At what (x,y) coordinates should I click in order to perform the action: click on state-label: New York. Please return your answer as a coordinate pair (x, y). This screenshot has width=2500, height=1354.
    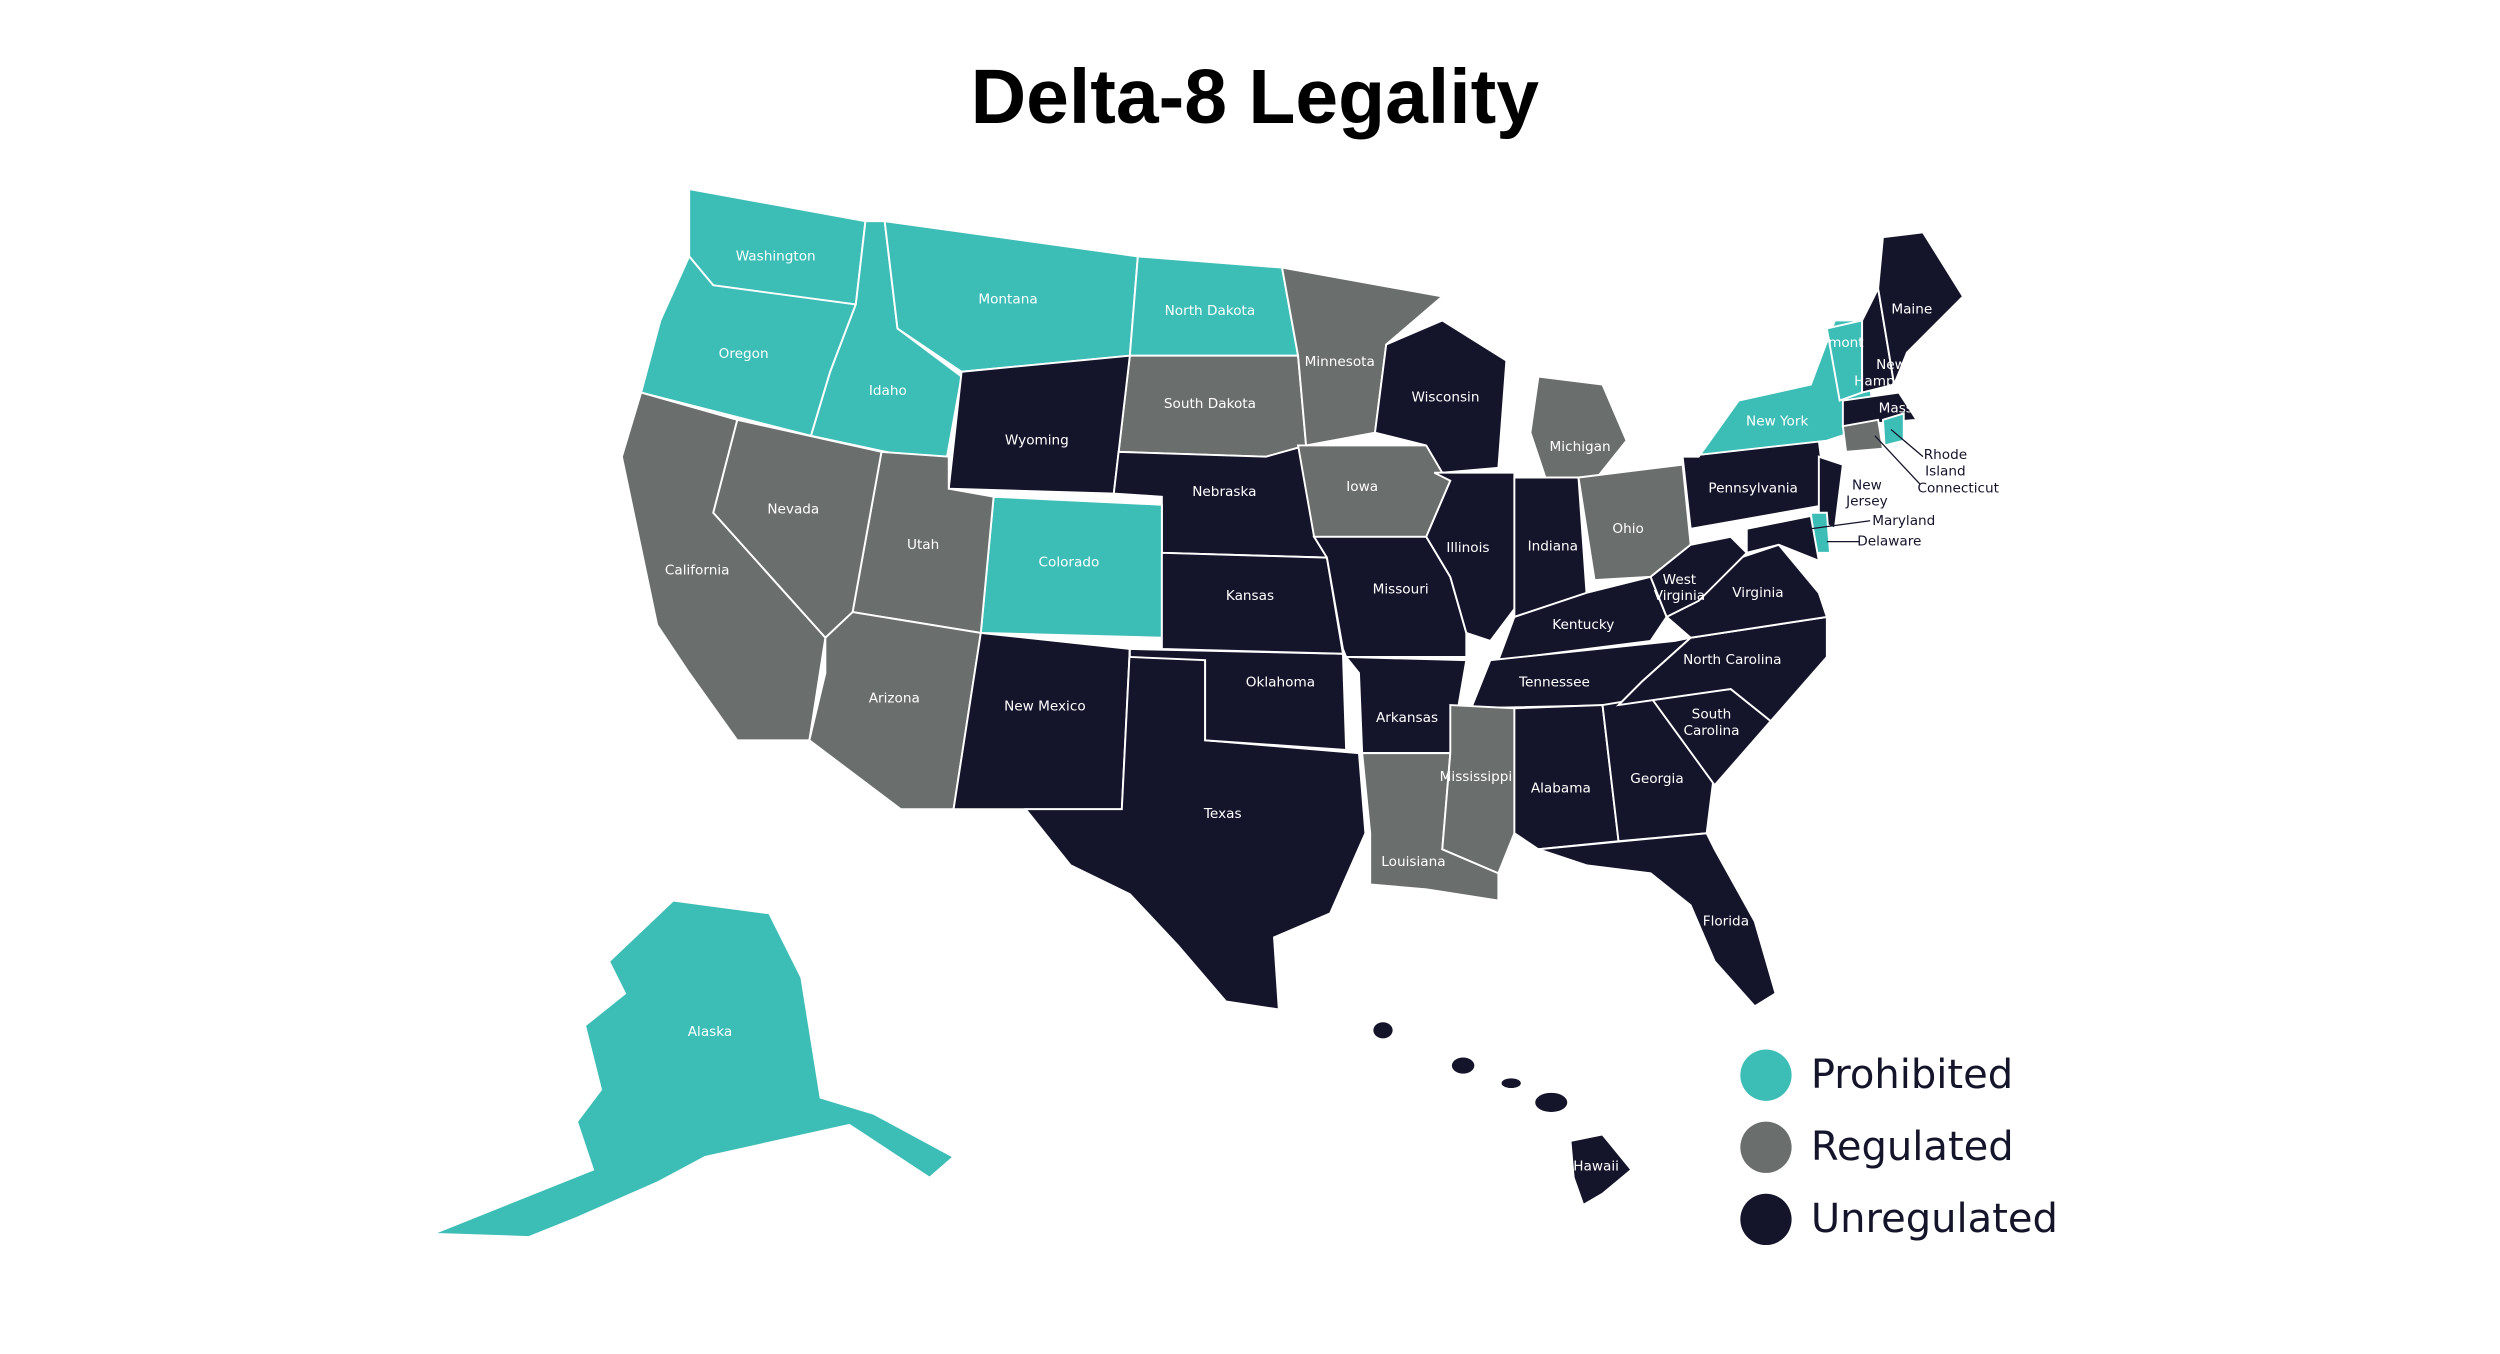
    Looking at the image, I should click on (1777, 421).